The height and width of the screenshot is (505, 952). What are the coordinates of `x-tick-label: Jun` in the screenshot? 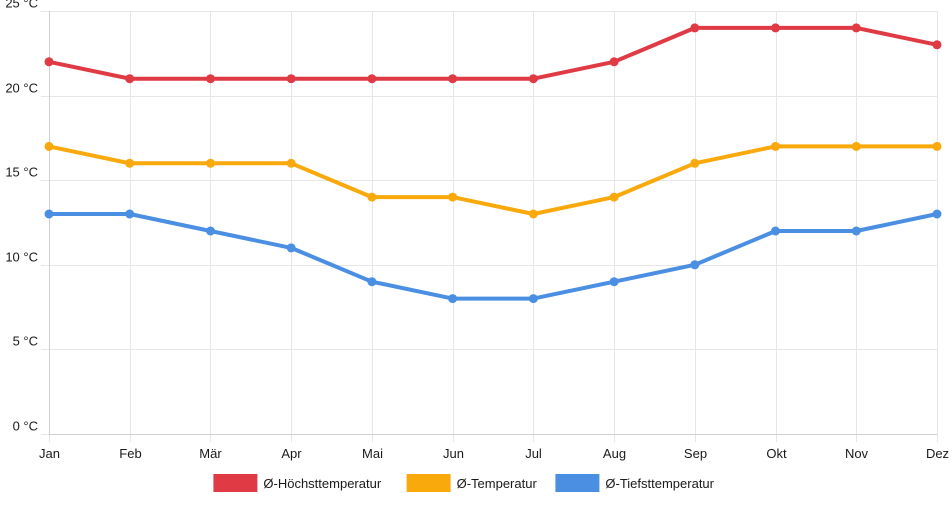 It's located at (453, 453).